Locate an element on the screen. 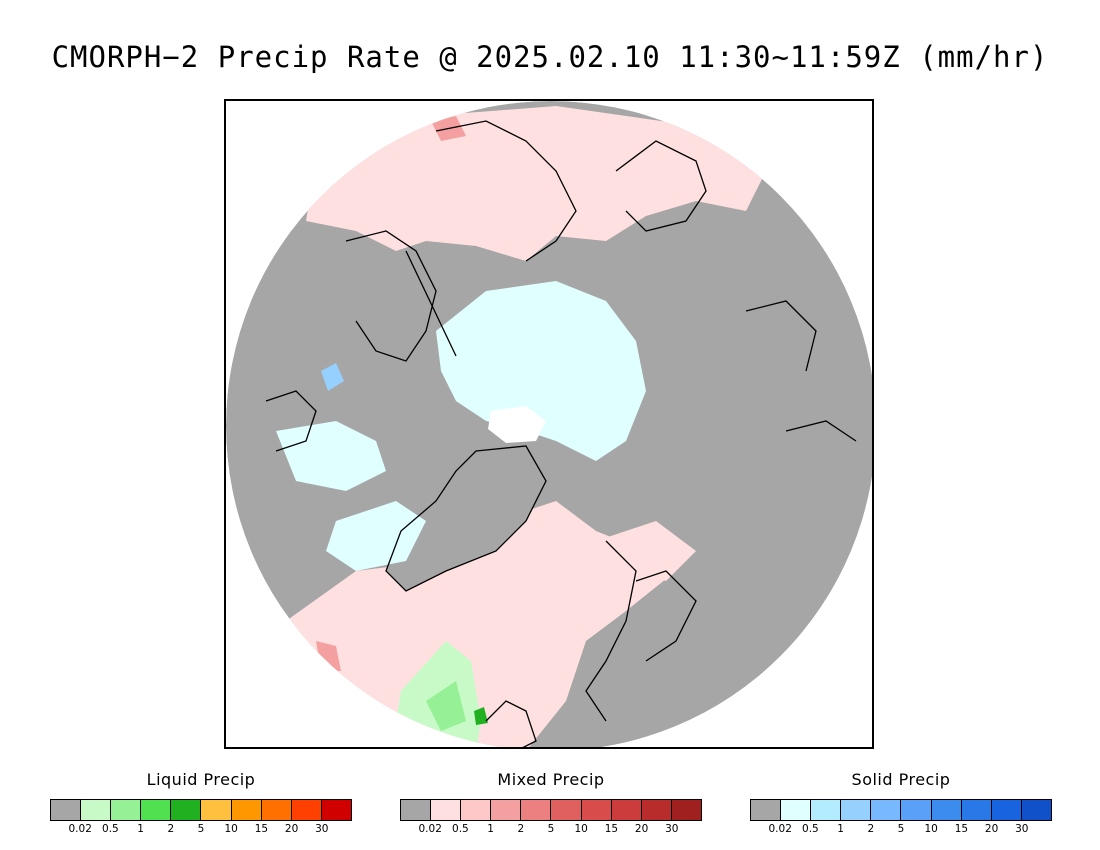 The height and width of the screenshot is (850, 1100). legend-tick-solid-1: 0.5 is located at coordinates (810, 829).